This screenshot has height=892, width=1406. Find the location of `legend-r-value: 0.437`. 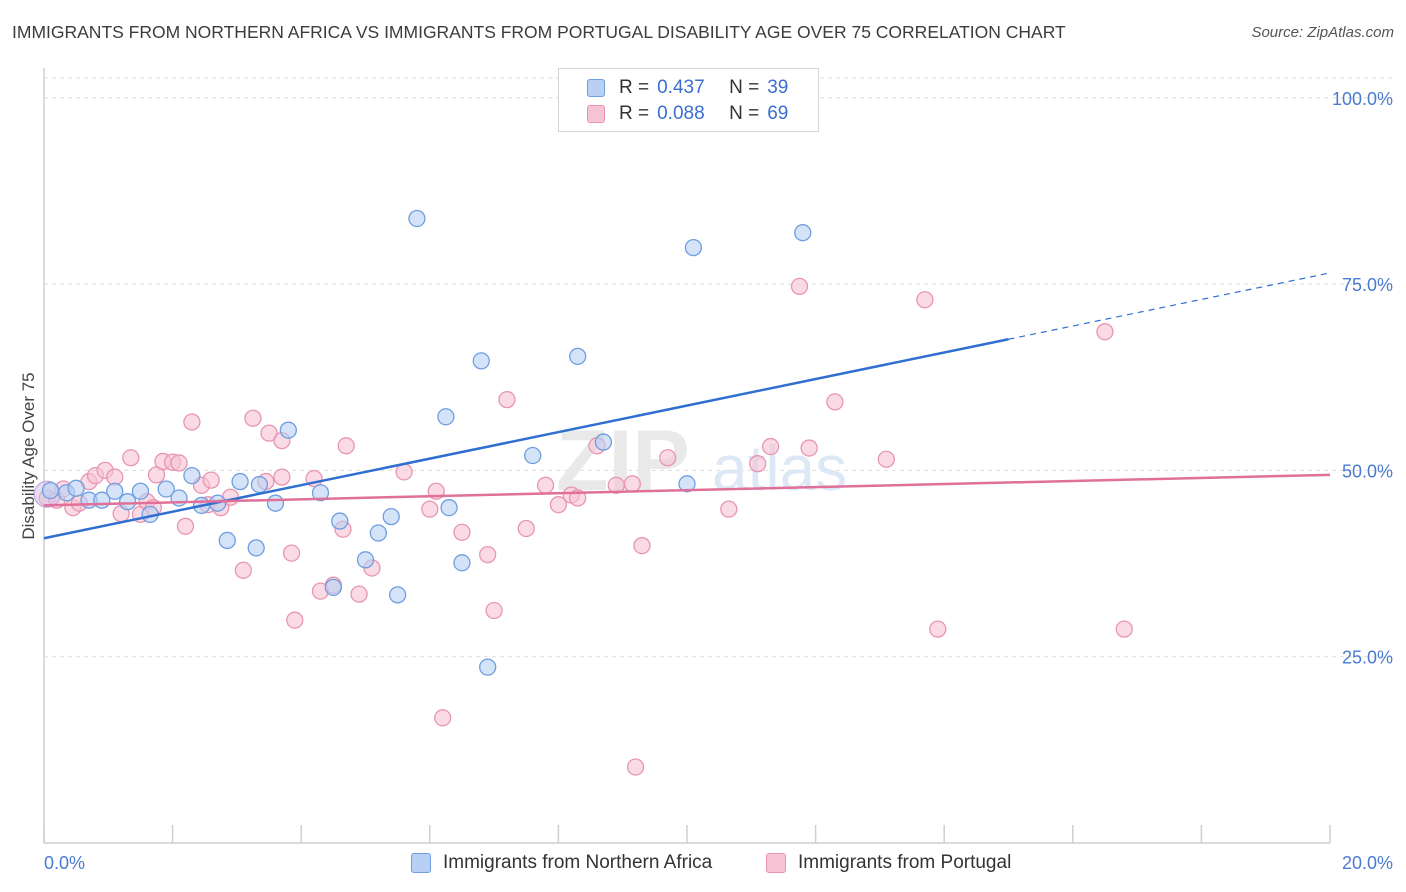

legend-r-value: 0.437 is located at coordinates (681, 87).